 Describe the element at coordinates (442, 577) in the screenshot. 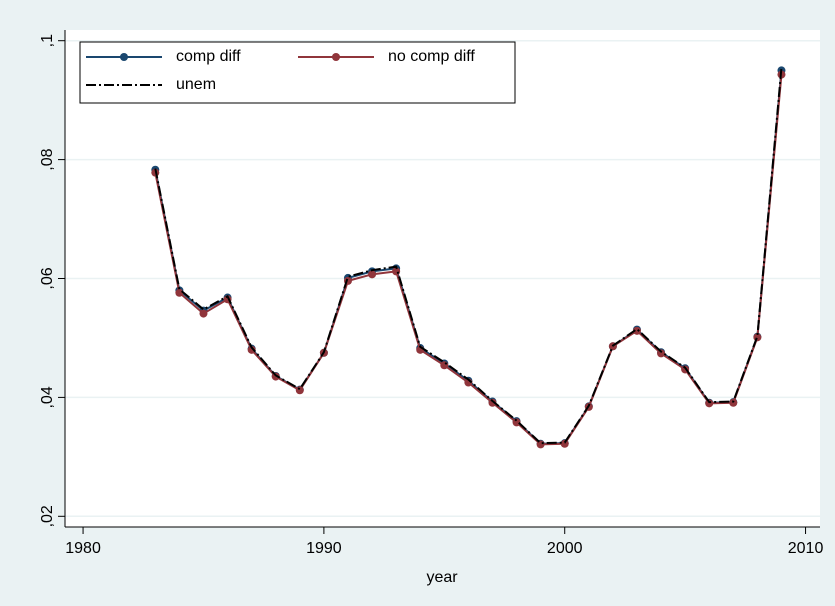

I see `x-axis-label: year` at that location.